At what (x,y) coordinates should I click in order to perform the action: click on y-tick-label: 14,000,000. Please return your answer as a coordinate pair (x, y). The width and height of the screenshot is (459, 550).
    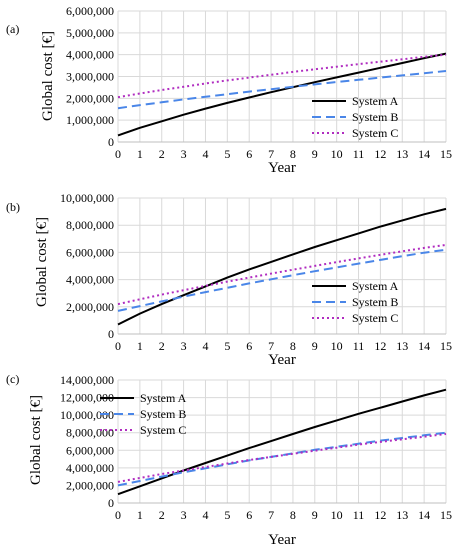
    Looking at the image, I should click on (87, 380).